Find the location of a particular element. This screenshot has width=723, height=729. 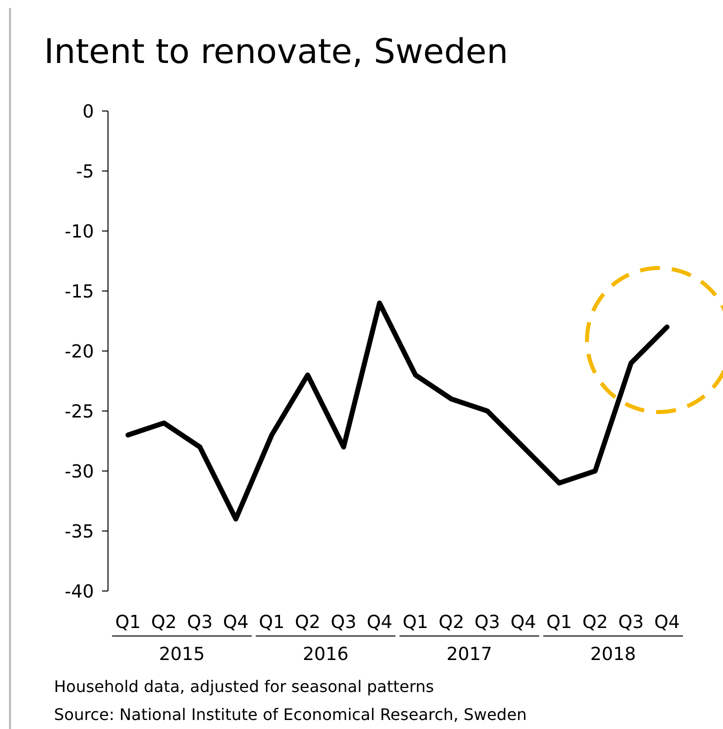

y-tick-label: -10 is located at coordinates (79, 231).